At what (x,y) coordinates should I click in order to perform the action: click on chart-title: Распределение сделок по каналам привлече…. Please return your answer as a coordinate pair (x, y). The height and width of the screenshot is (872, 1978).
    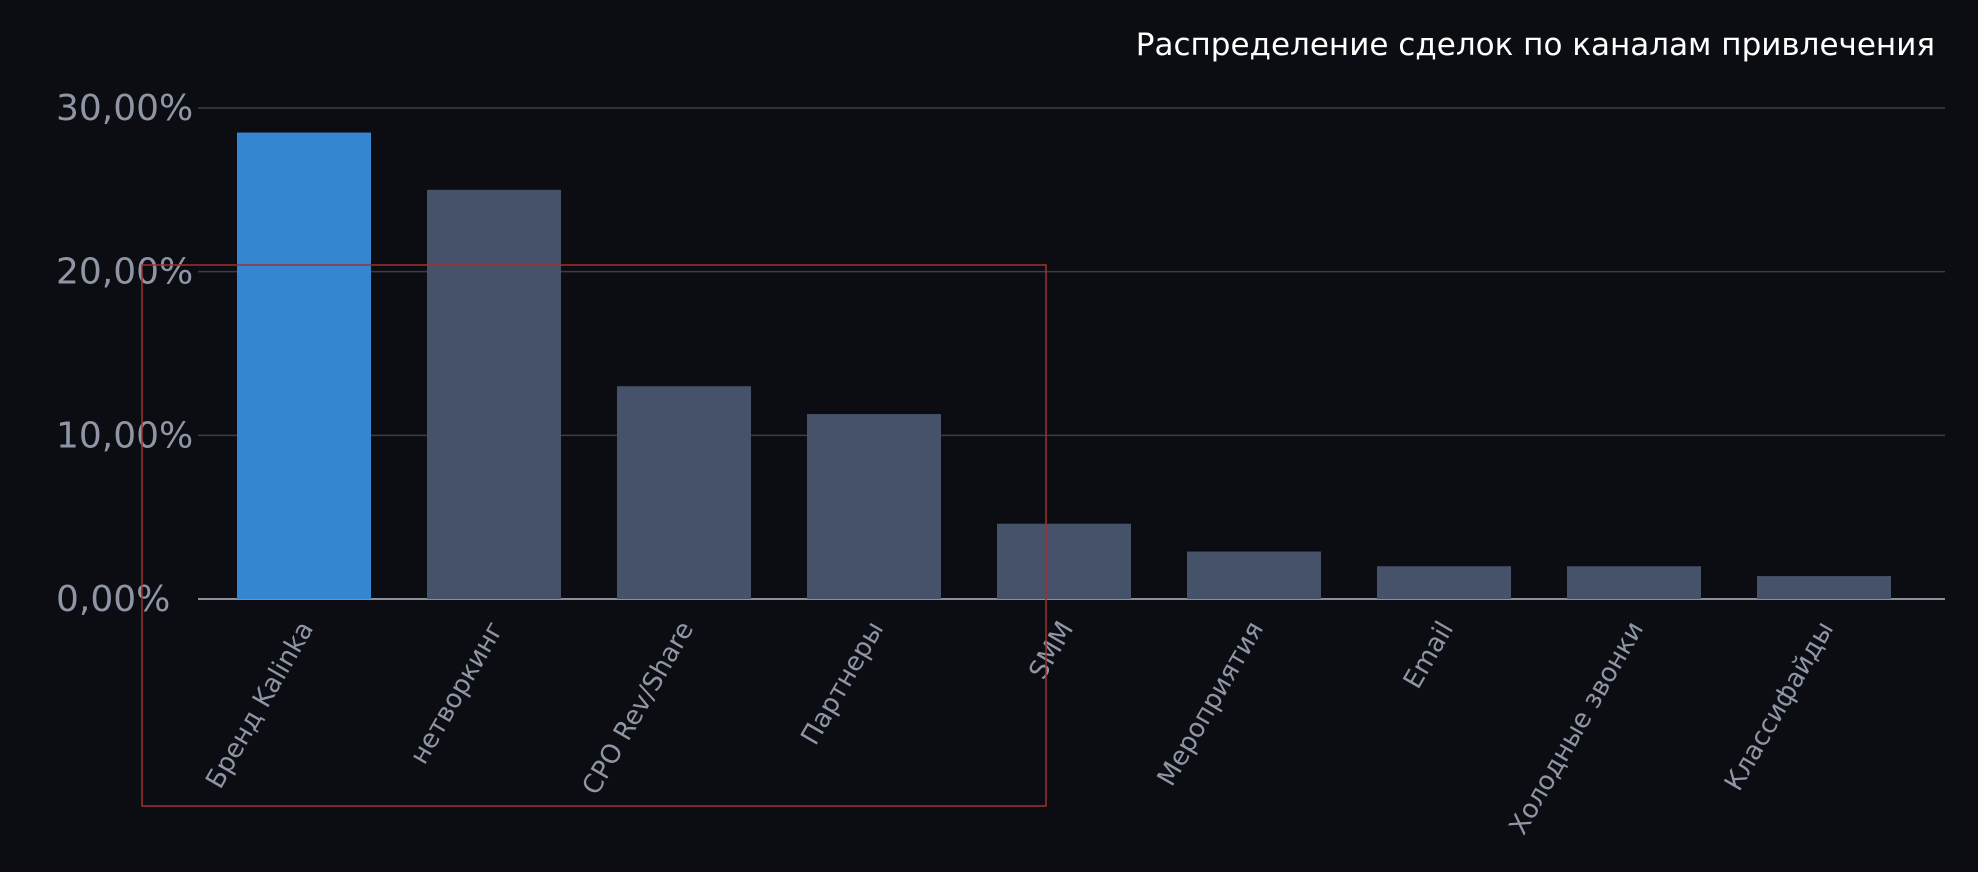
    Looking at the image, I should click on (1535, 45).